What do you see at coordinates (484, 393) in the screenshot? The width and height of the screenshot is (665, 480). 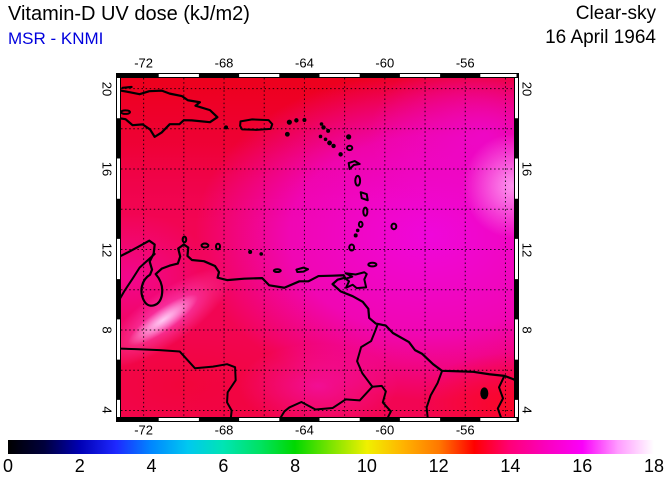 I see `brokopondo-reservoir` at bounding box center [484, 393].